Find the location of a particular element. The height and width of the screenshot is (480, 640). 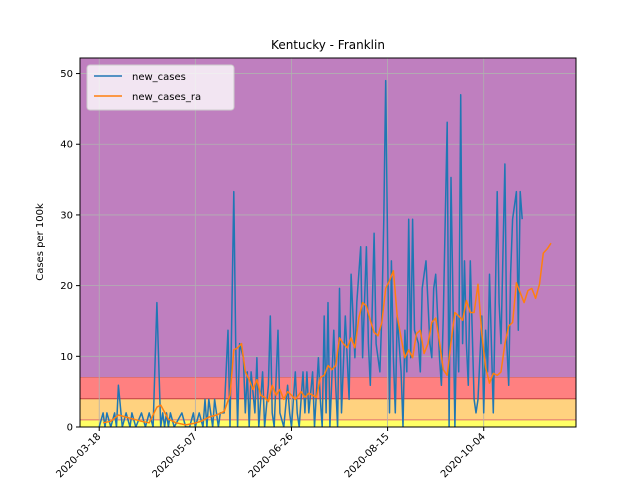

y-tick-label: 20 is located at coordinates (66, 286).